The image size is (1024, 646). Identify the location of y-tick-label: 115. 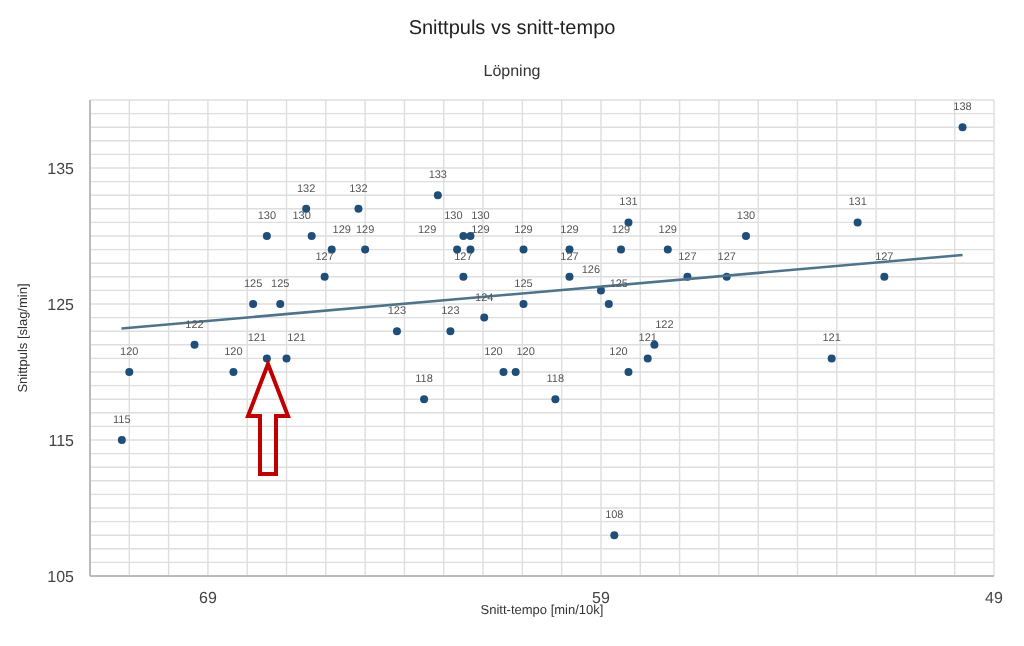
(62, 440).